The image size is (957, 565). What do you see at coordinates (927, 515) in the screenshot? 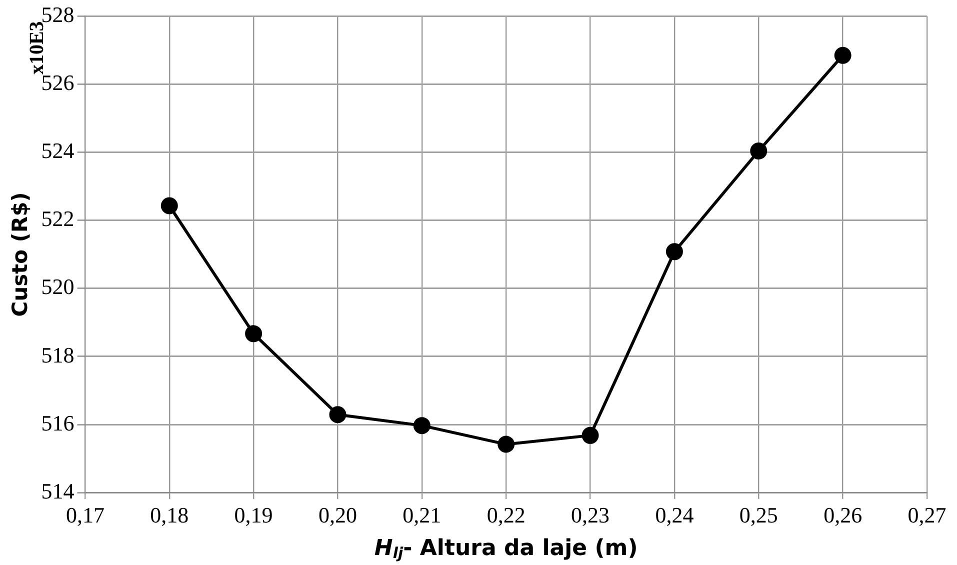
I see `x-tick-label: 0,27` at bounding box center [927, 515].